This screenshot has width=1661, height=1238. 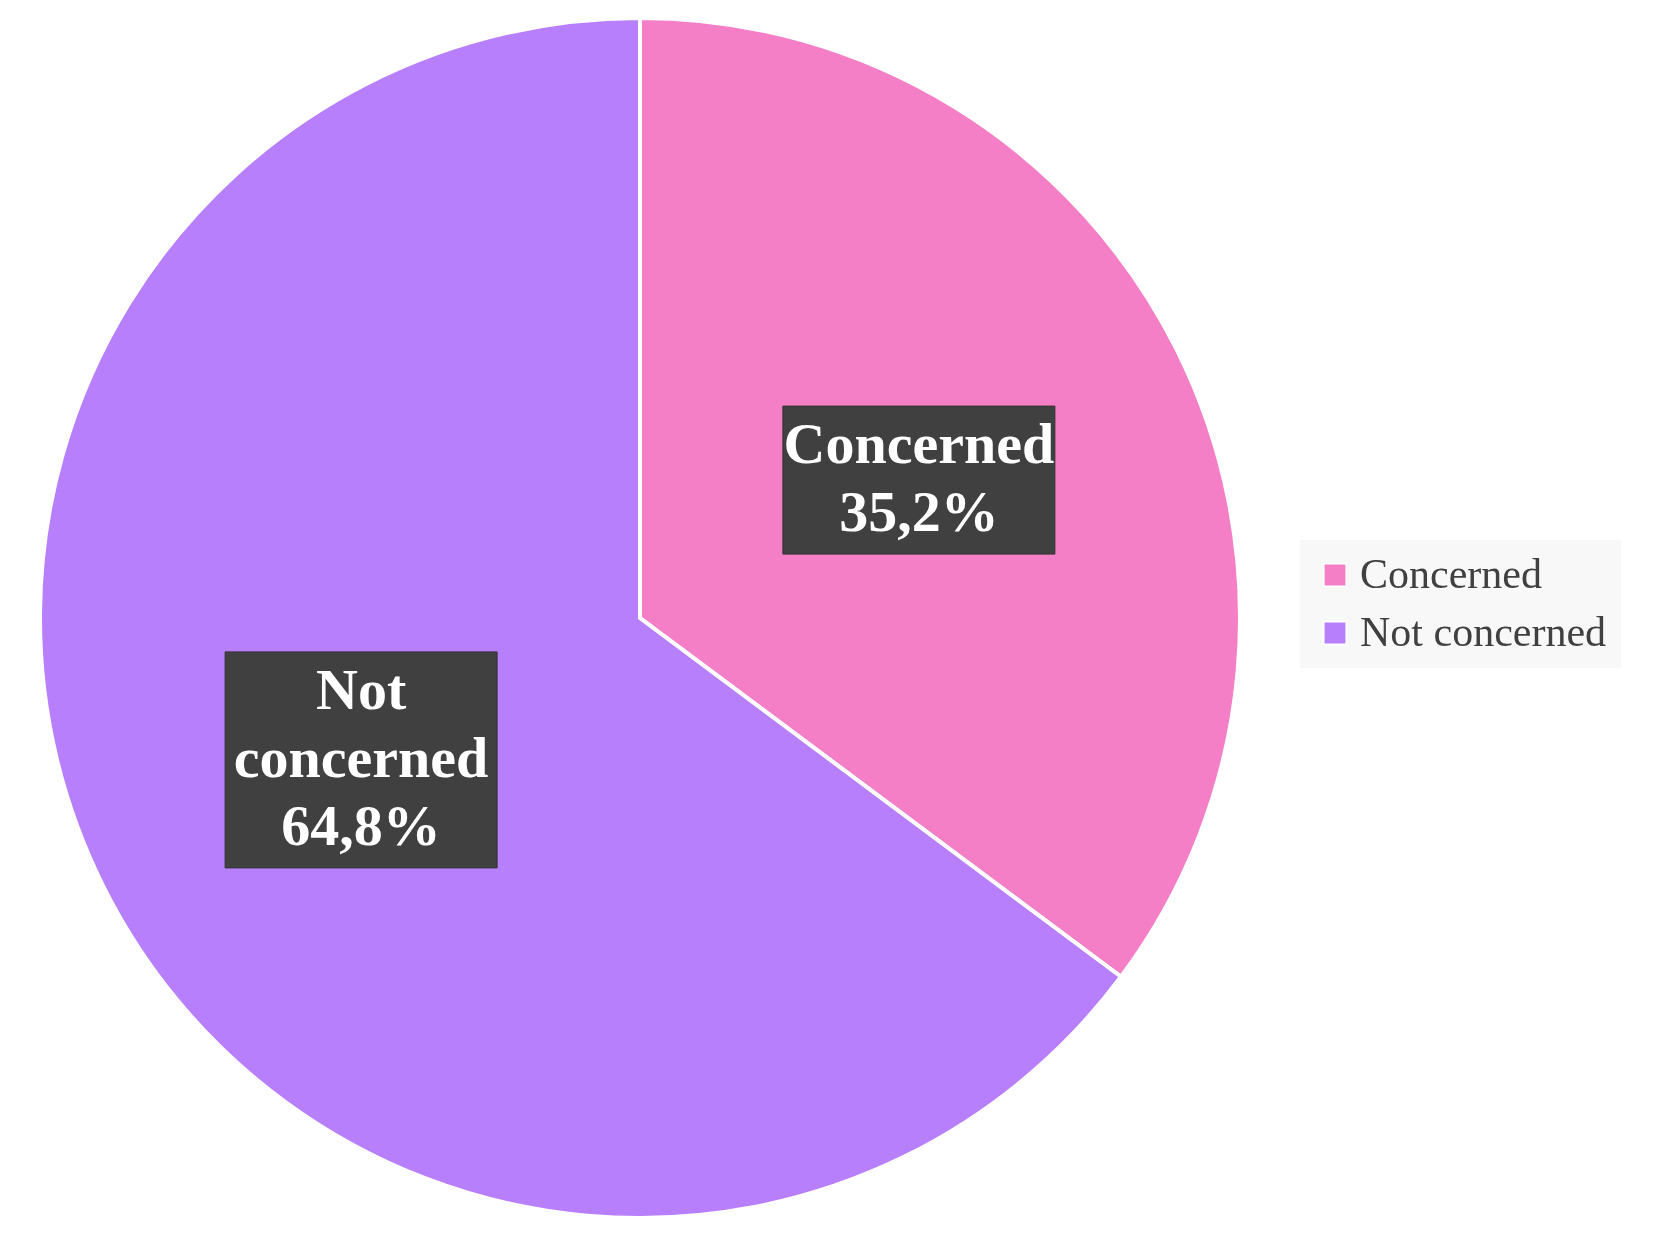 I want to click on data-label: 35,2%, so click(x=919, y=512).